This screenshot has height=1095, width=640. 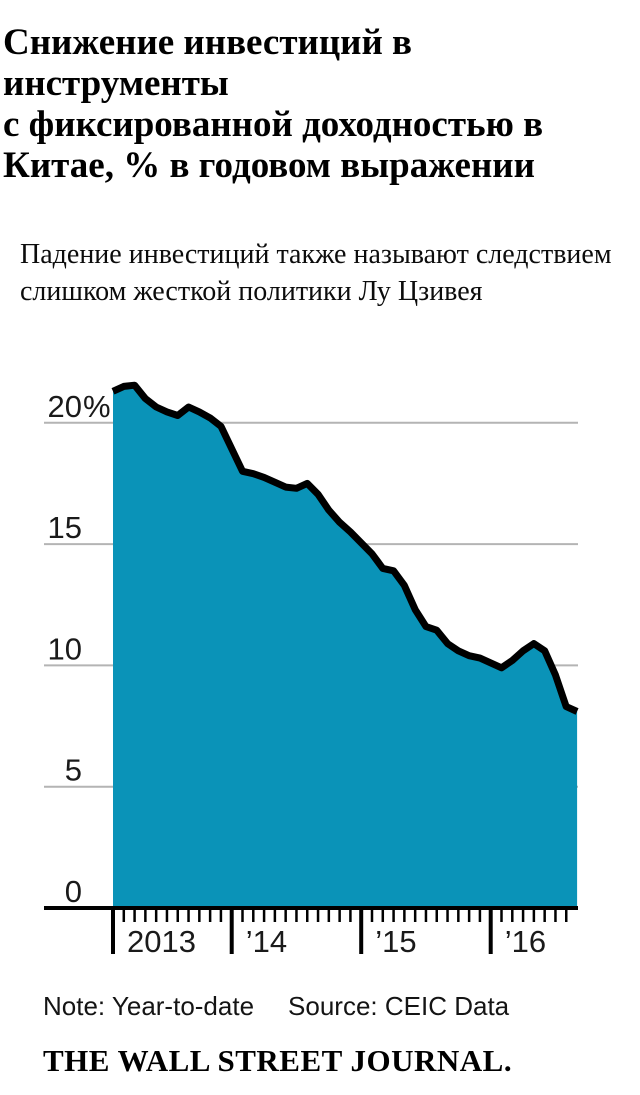 What do you see at coordinates (73, 891) in the screenshot?
I see `y-tick-label: 0` at bounding box center [73, 891].